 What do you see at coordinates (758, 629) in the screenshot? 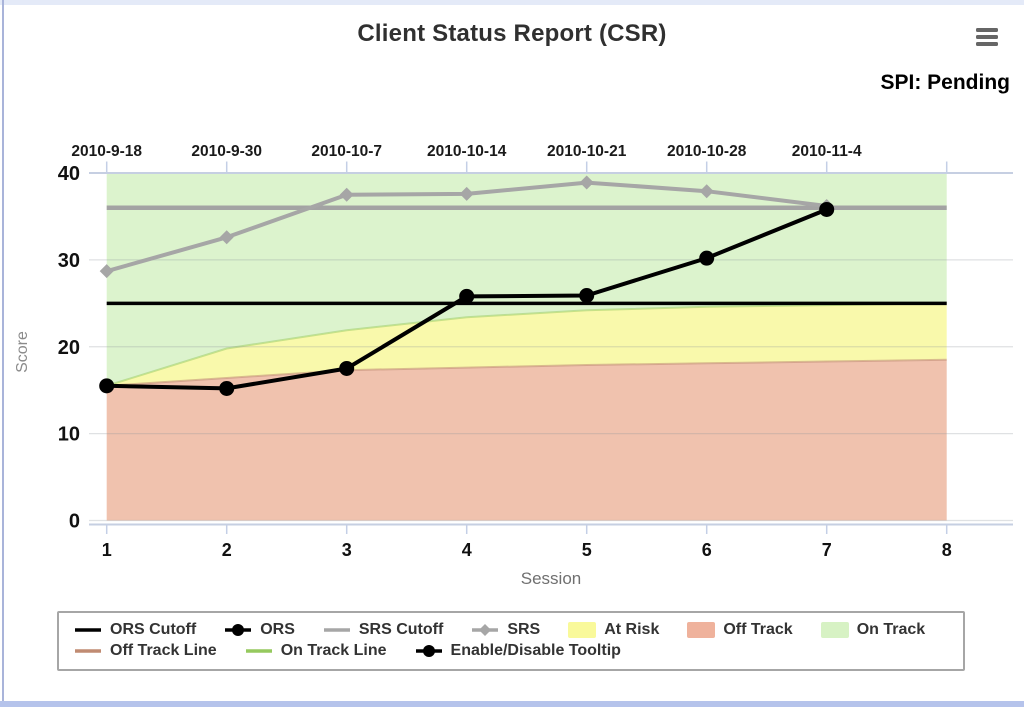
I see `legend-label: Off Track` at bounding box center [758, 629].